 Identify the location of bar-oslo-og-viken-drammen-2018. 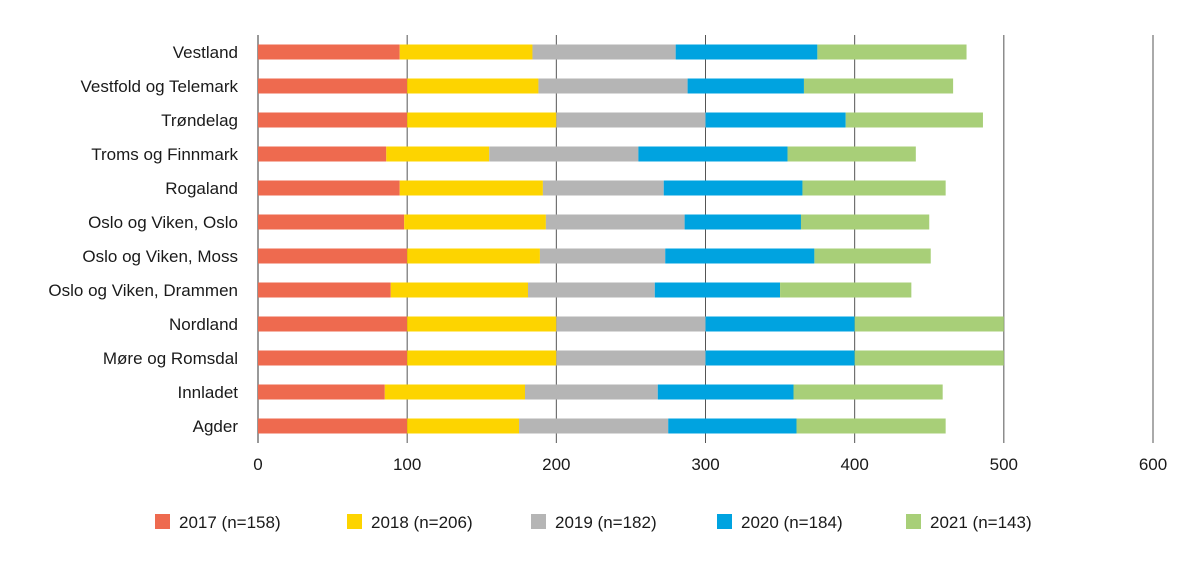
(459, 290).